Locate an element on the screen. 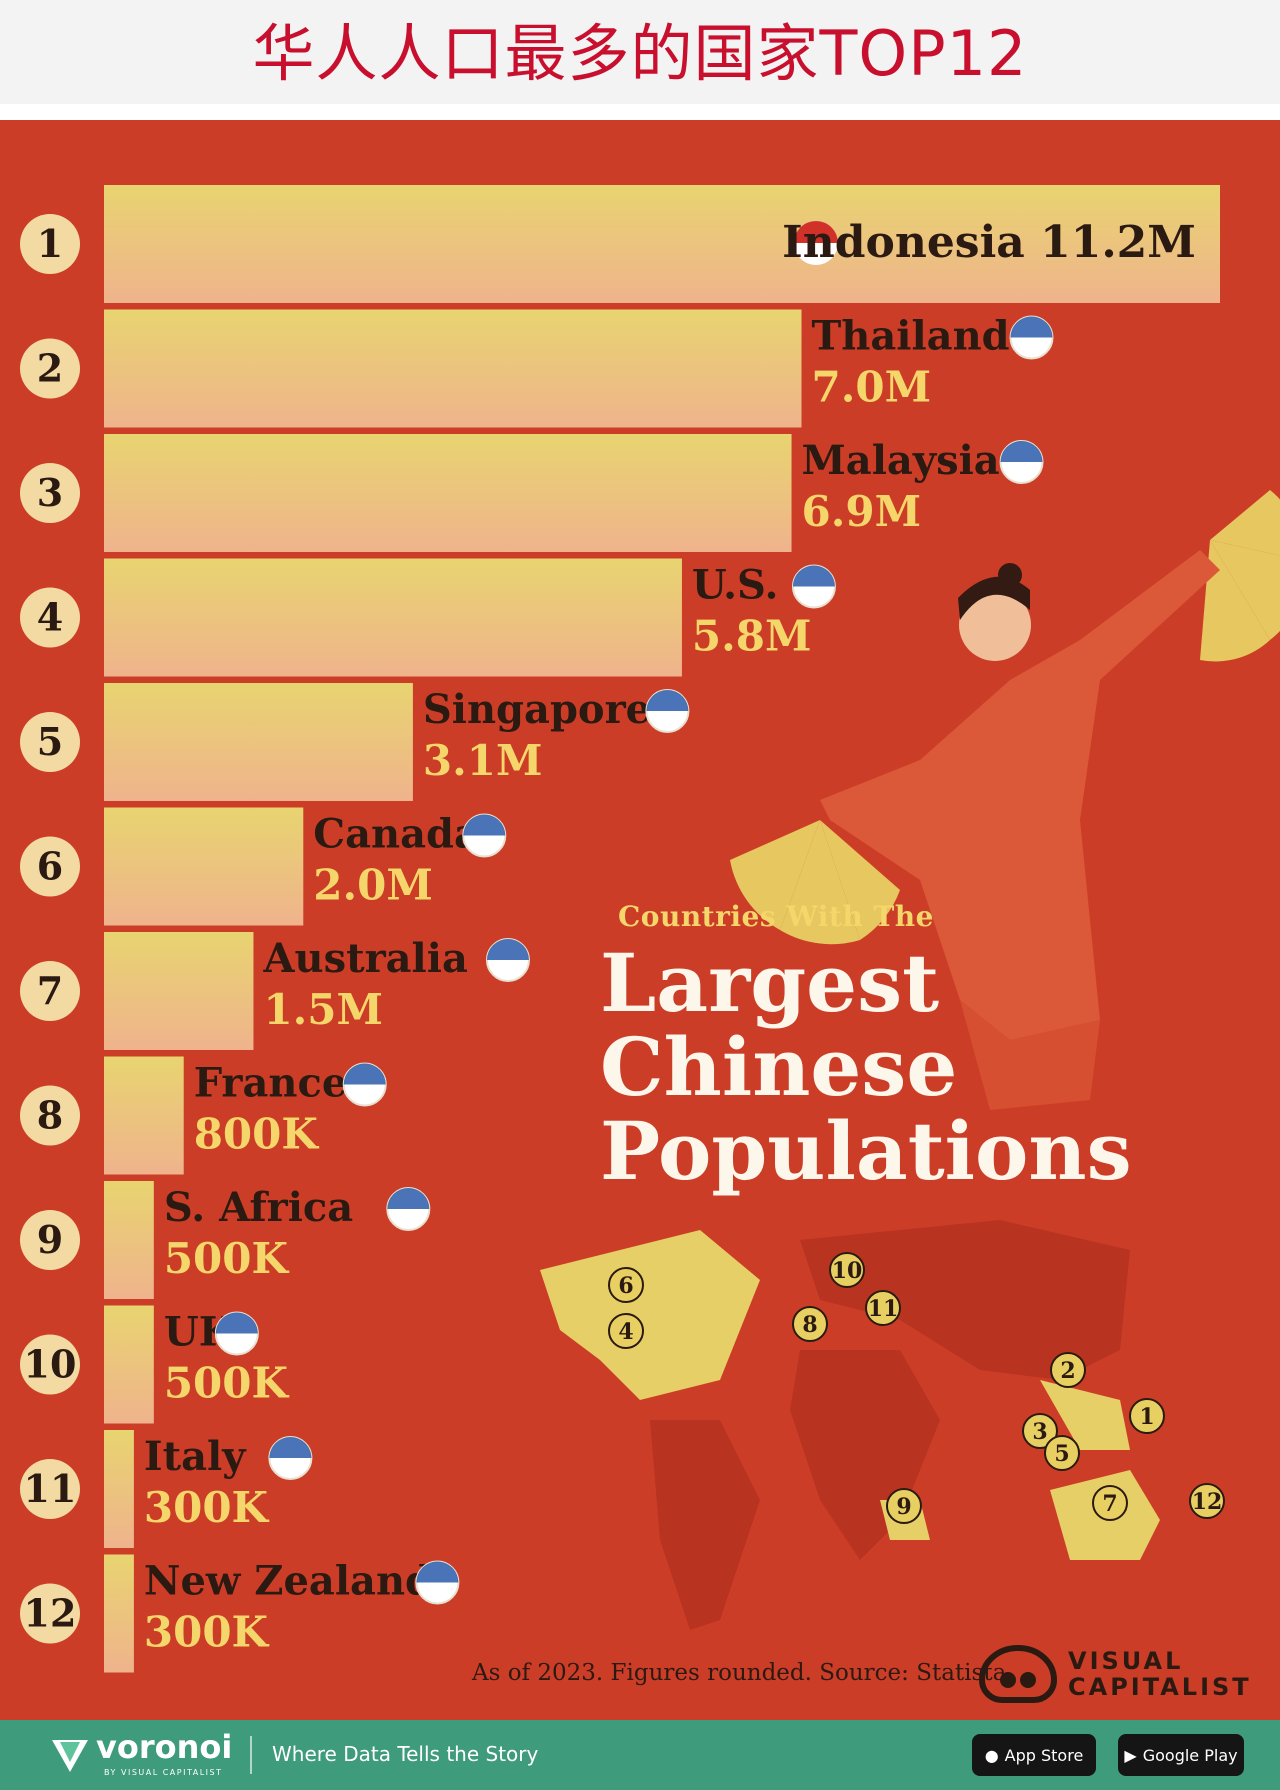 The width and height of the screenshot is (1280, 1790). visual-capitalist-logo: VISUAL CAPITALIST is located at coordinates (1113, 1675).